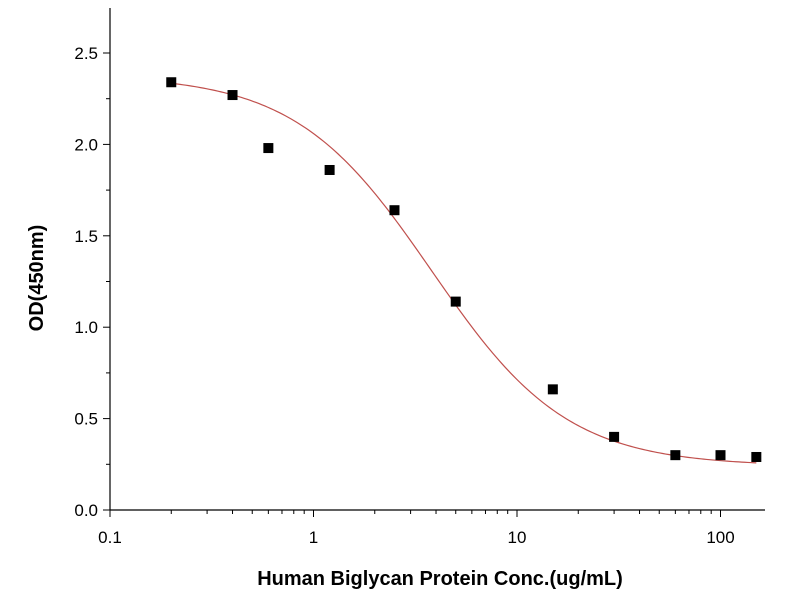 This screenshot has height=600, width=800. I want to click on y-tick-label: 0.0, so click(86, 510).